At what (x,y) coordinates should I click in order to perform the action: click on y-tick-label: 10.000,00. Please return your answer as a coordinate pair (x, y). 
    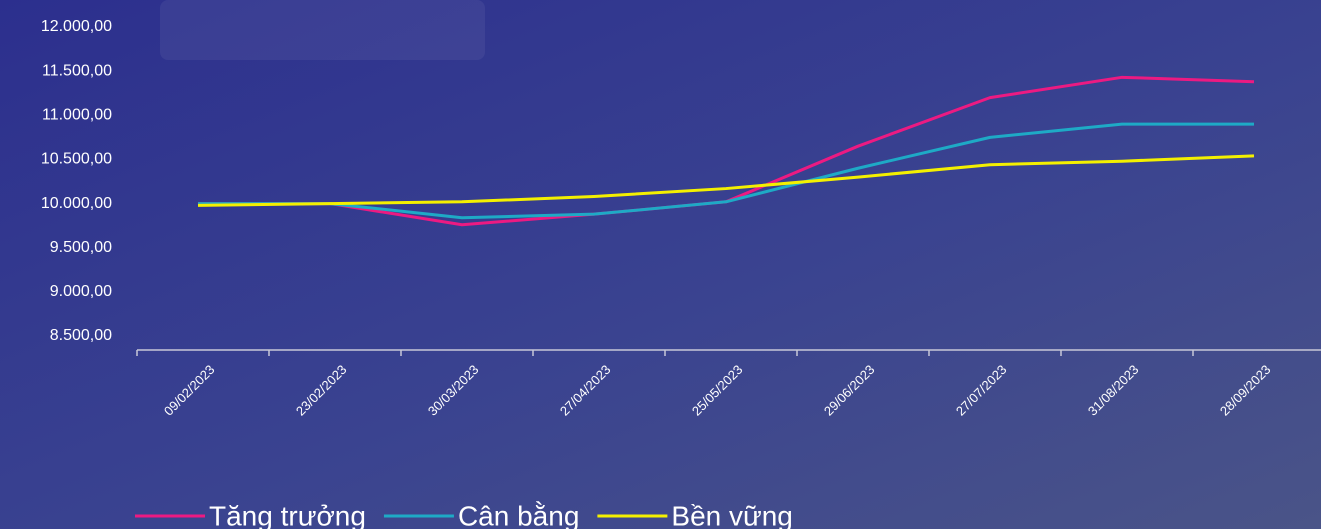
    Looking at the image, I should click on (76, 203).